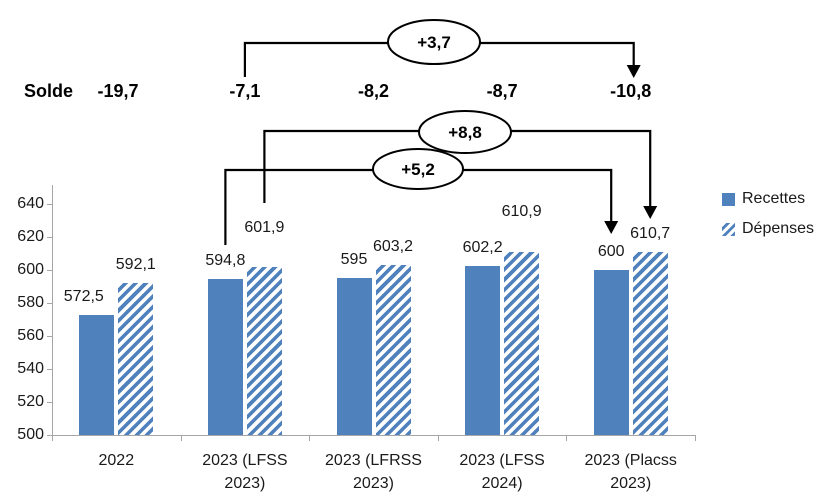 The height and width of the screenshot is (503, 824). Describe the element at coordinates (522, 343) in the screenshot. I see `bar-depenses-col3` at that location.